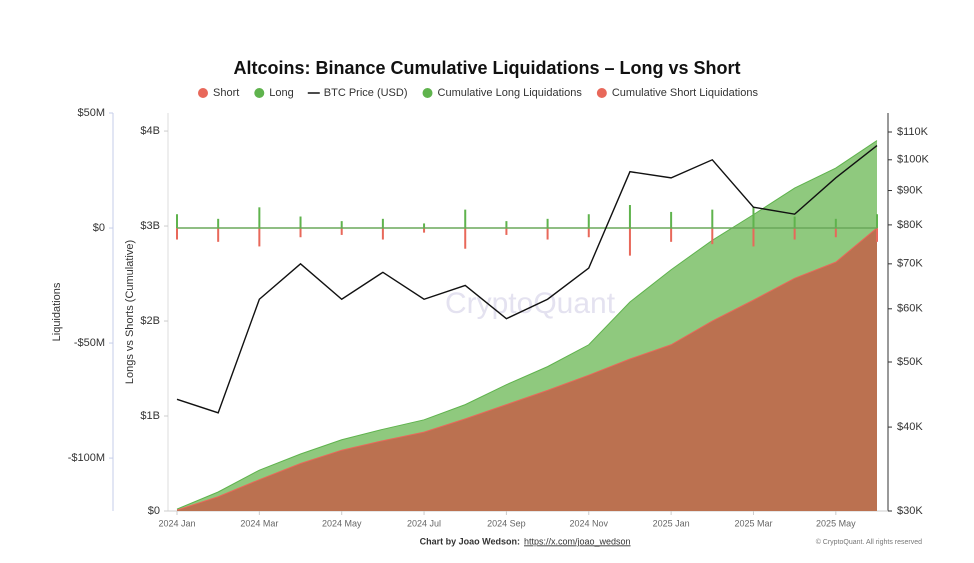 Image resolution: width=974 pixels, height=563 pixels. I want to click on x-tick-label: 2024 Nov, so click(588, 523).